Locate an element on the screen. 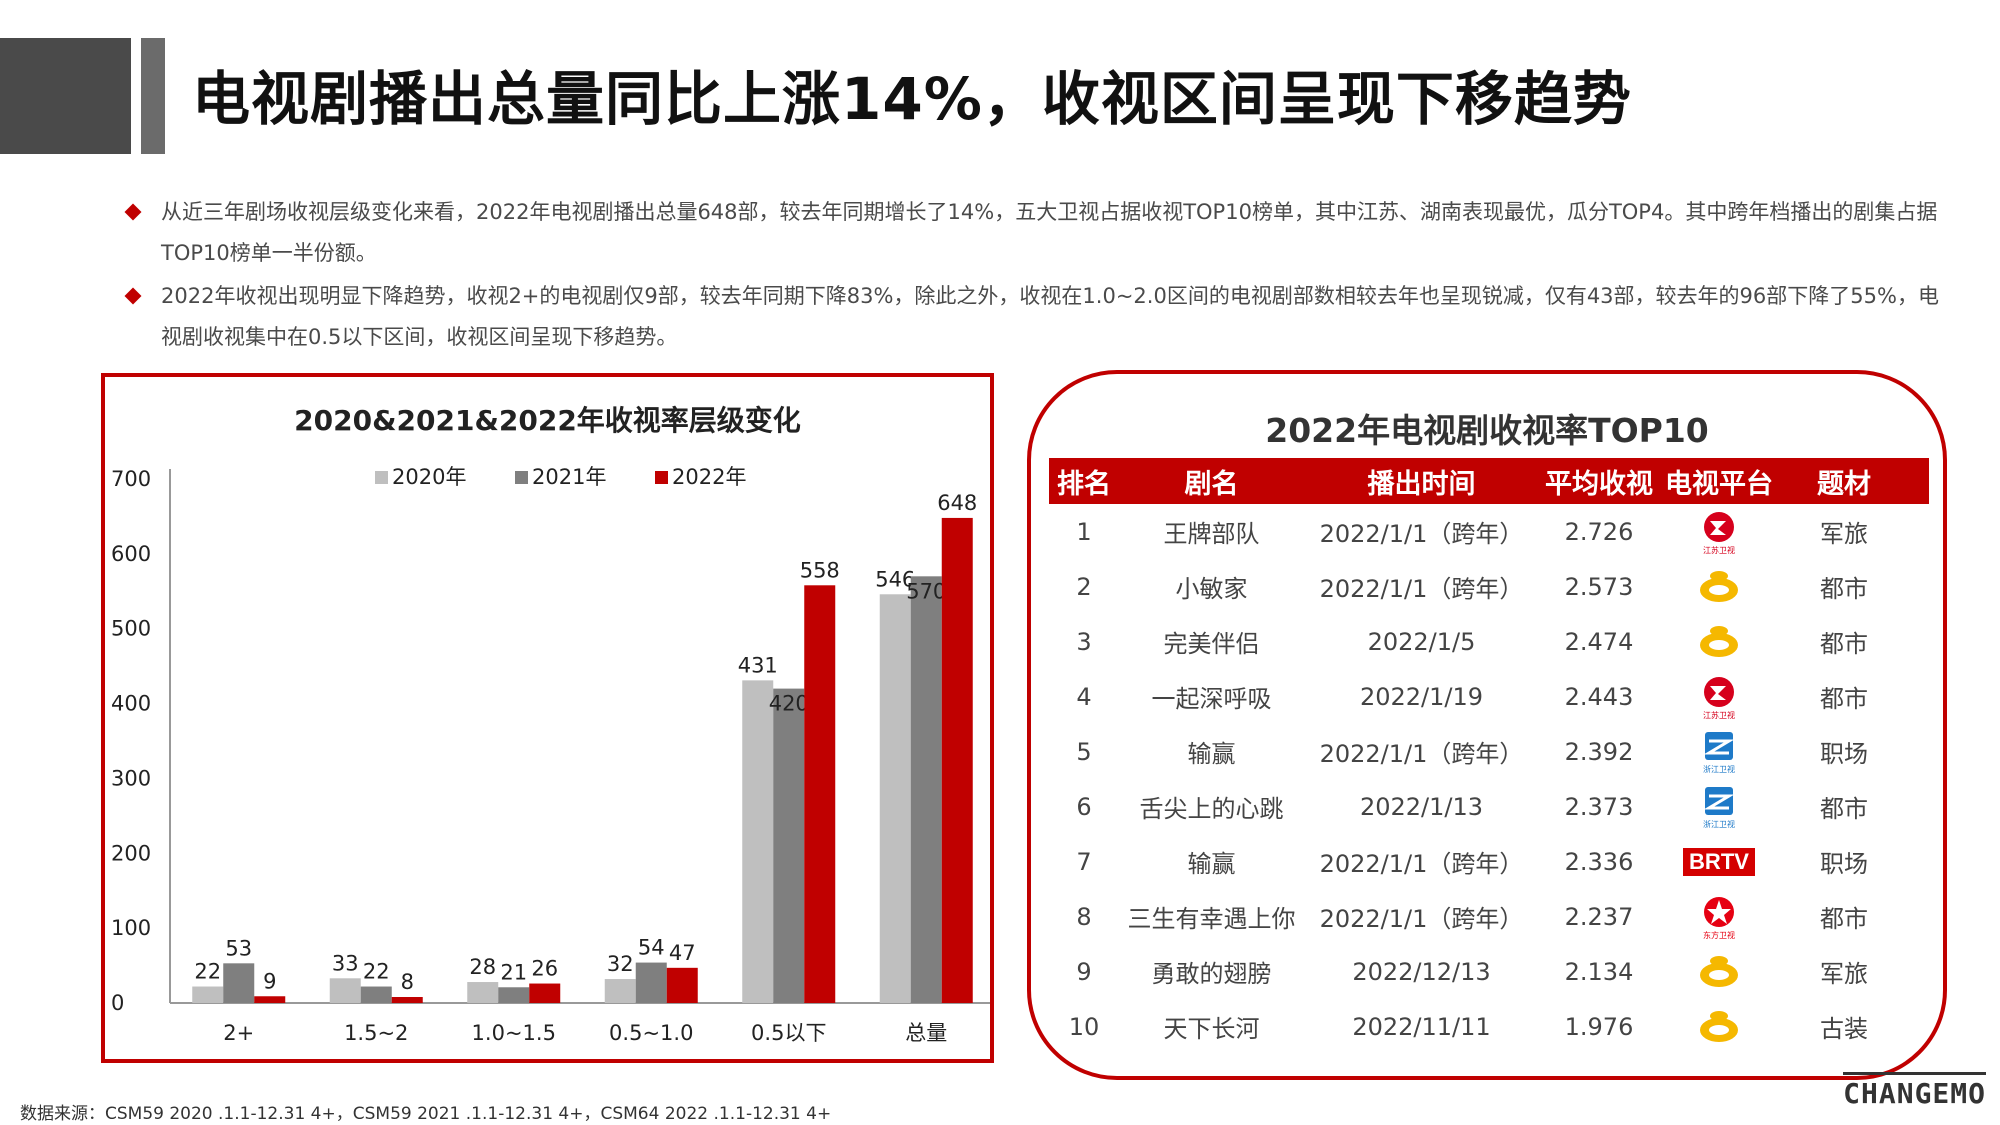 This screenshot has width=2000, height=1125. bar-value-label: 32 is located at coordinates (620, 964).